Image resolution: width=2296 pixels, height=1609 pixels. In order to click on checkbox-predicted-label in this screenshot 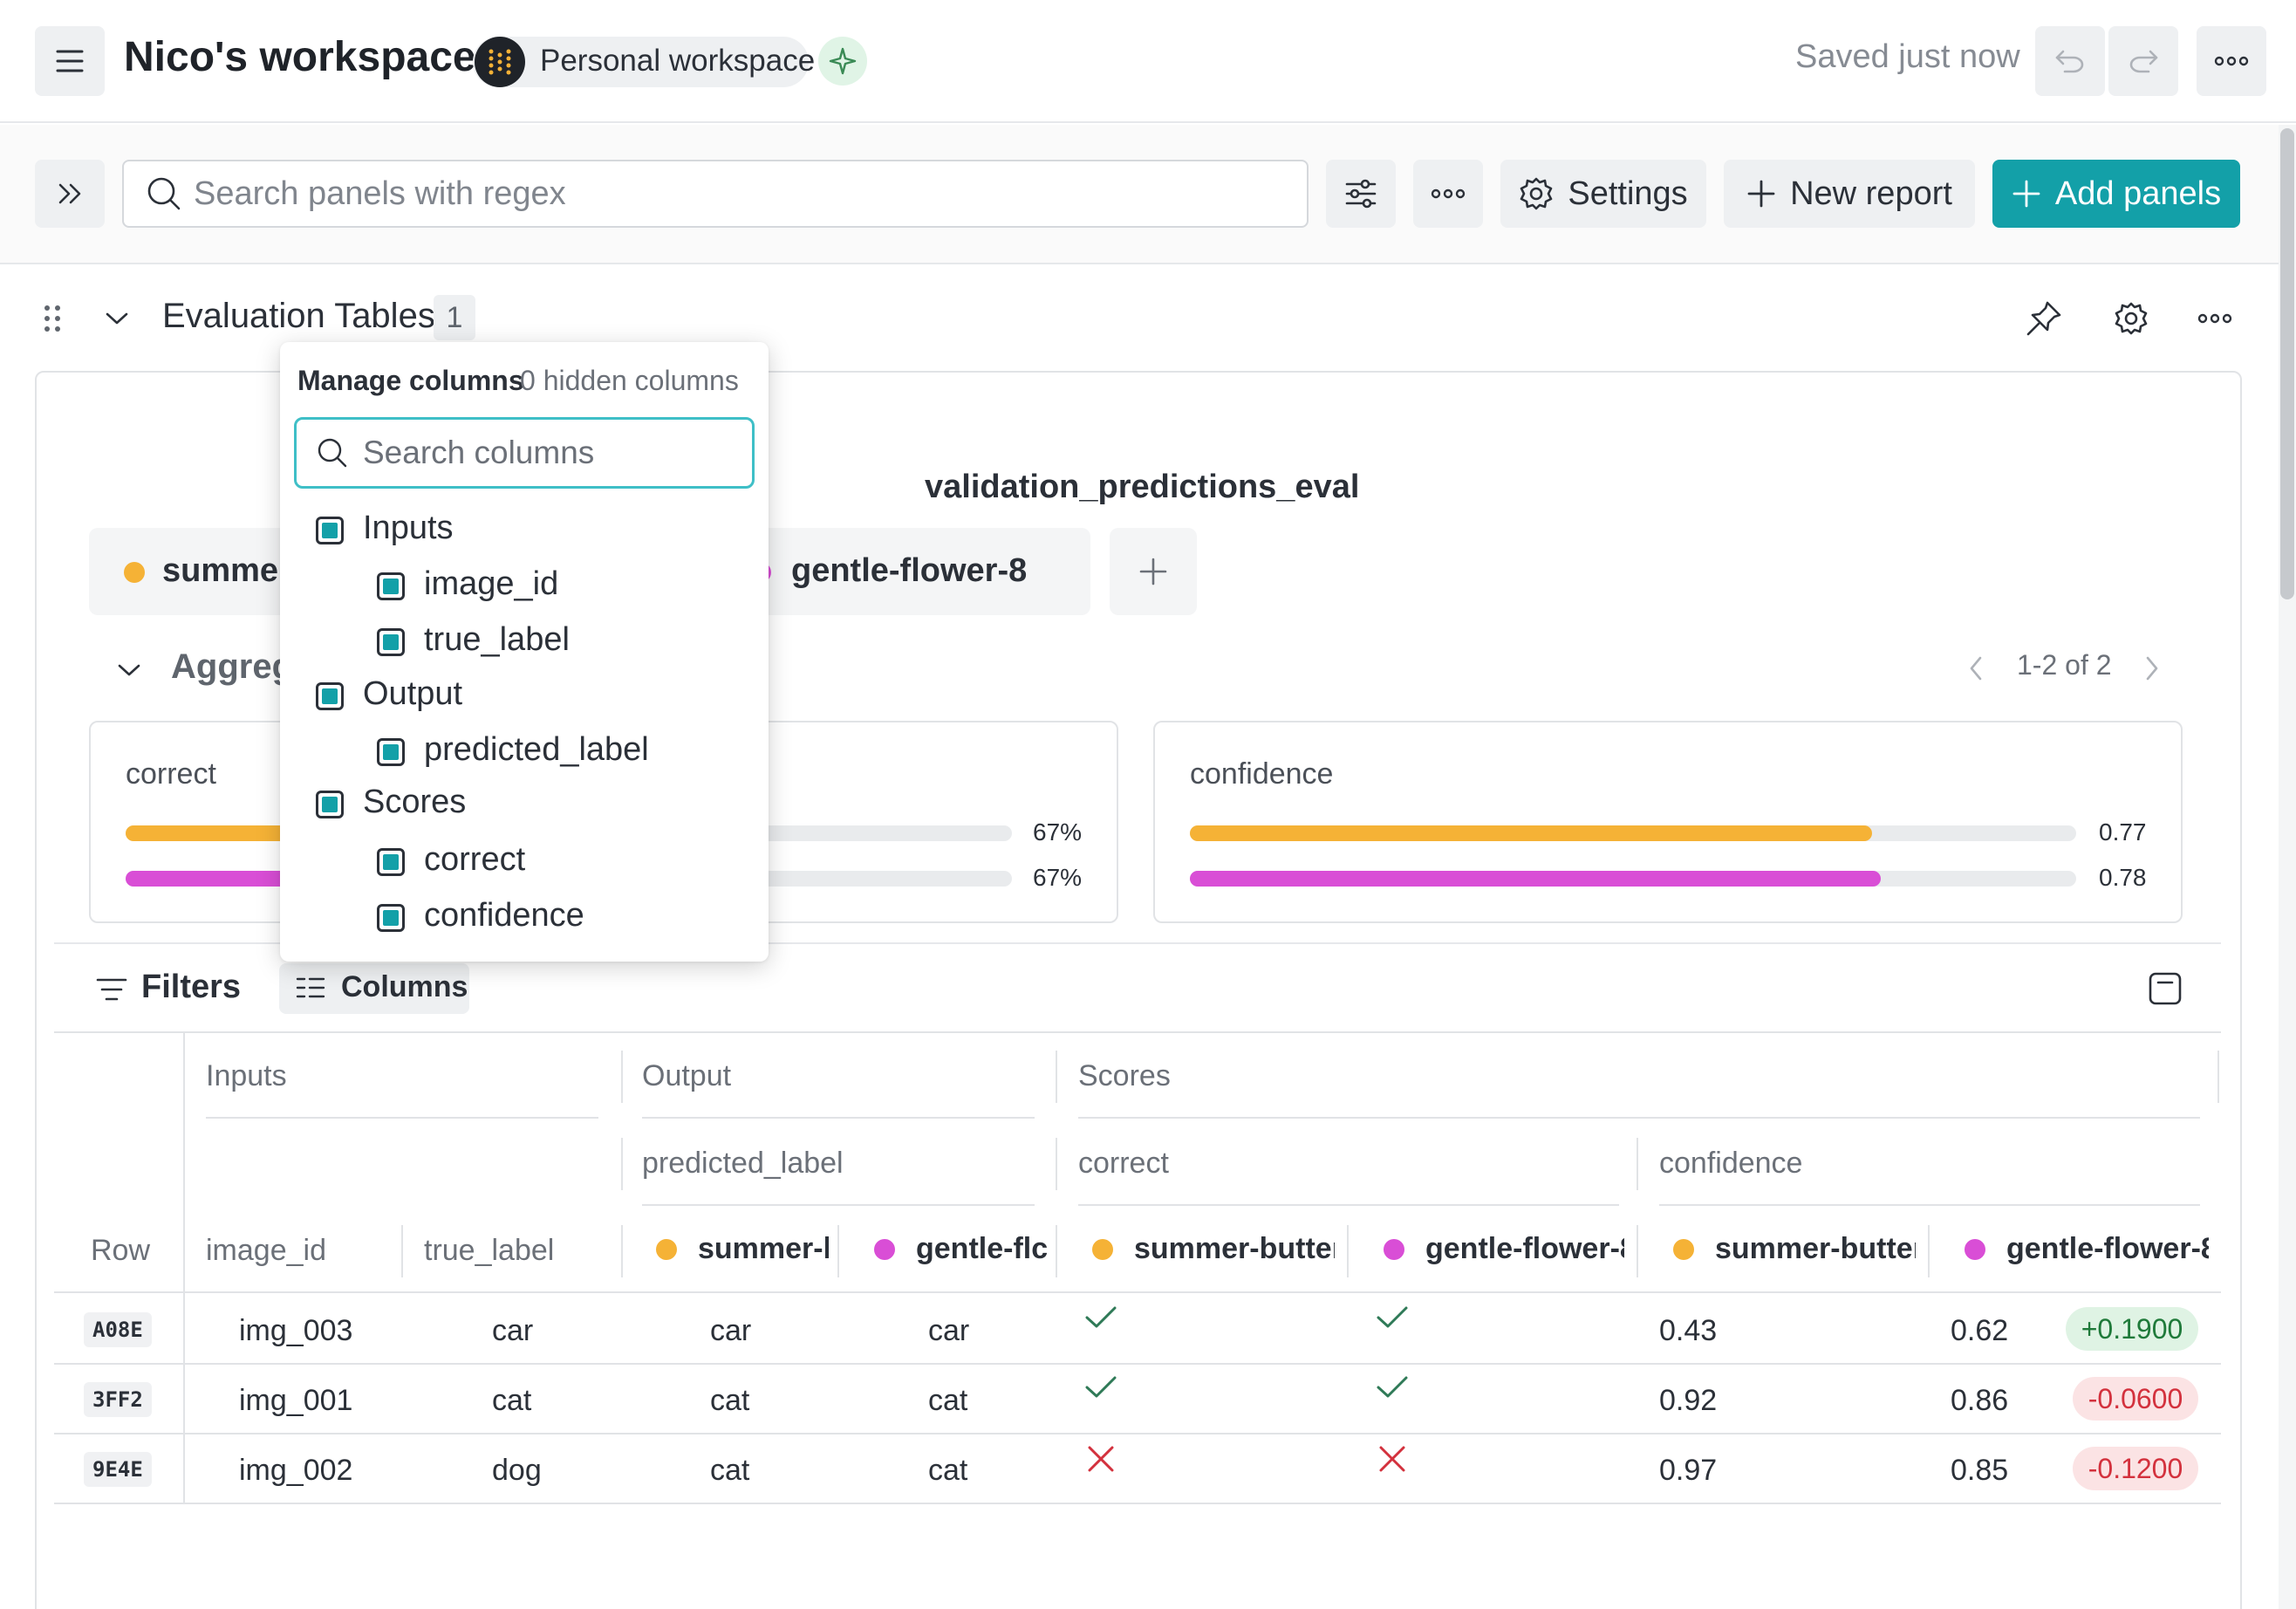, I will do `click(391, 752)`.